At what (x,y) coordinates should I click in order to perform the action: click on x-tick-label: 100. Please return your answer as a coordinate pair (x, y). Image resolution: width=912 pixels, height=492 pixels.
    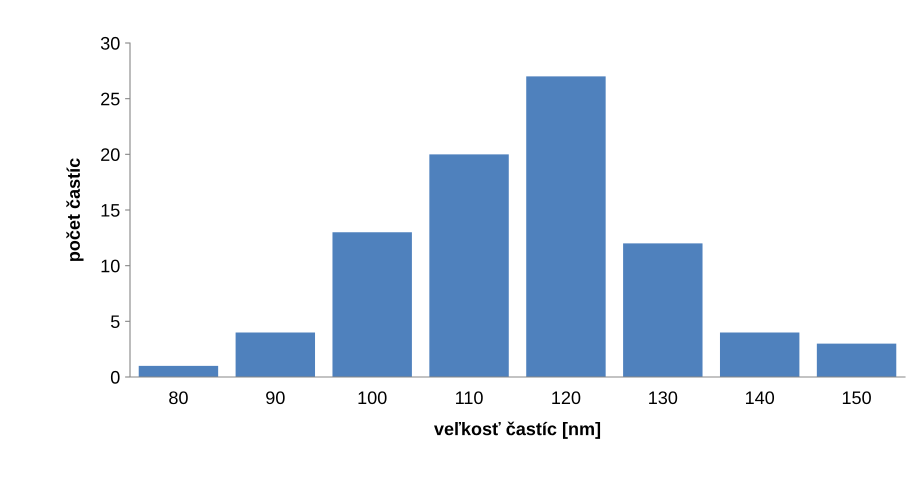
    Looking at the image, I should click on (372, 397).